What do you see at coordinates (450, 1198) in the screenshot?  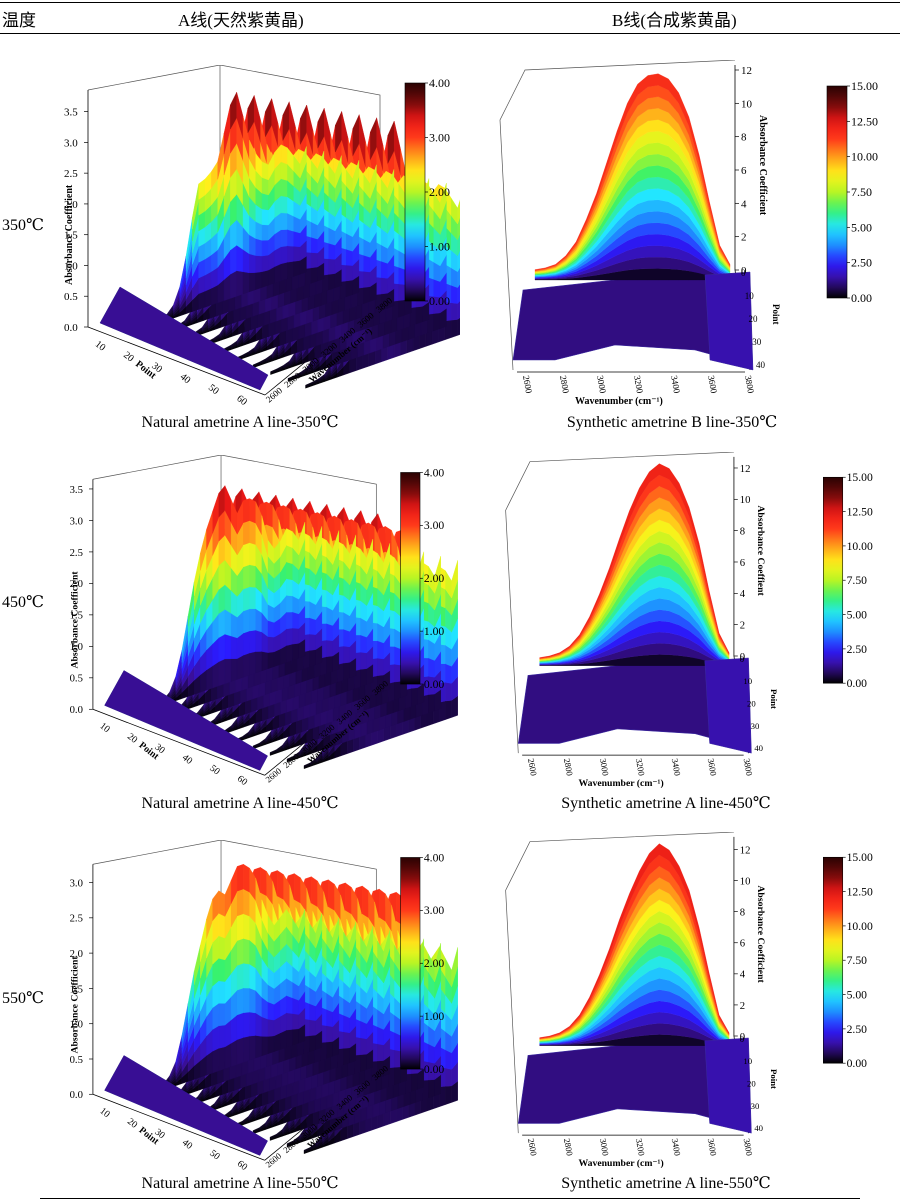 I see `bottom-rule` at bounding box center [450, 1198].